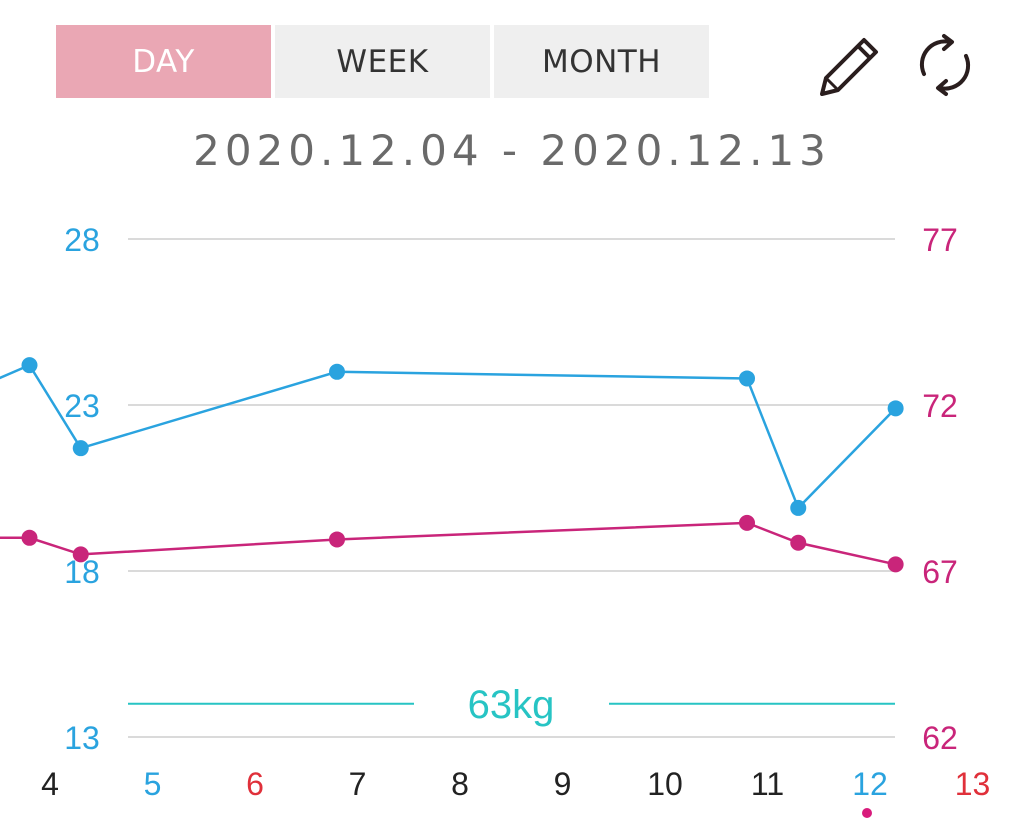  I want to click on y-left-tick-label: 28, so click(82, 240).